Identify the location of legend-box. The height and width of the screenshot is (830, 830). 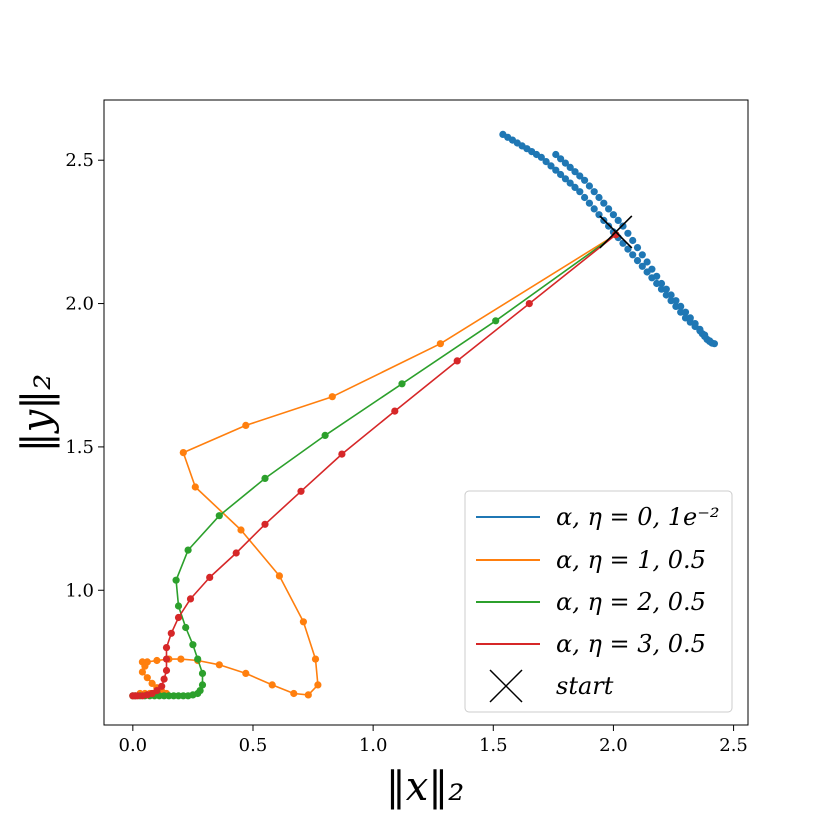
(598, 601).